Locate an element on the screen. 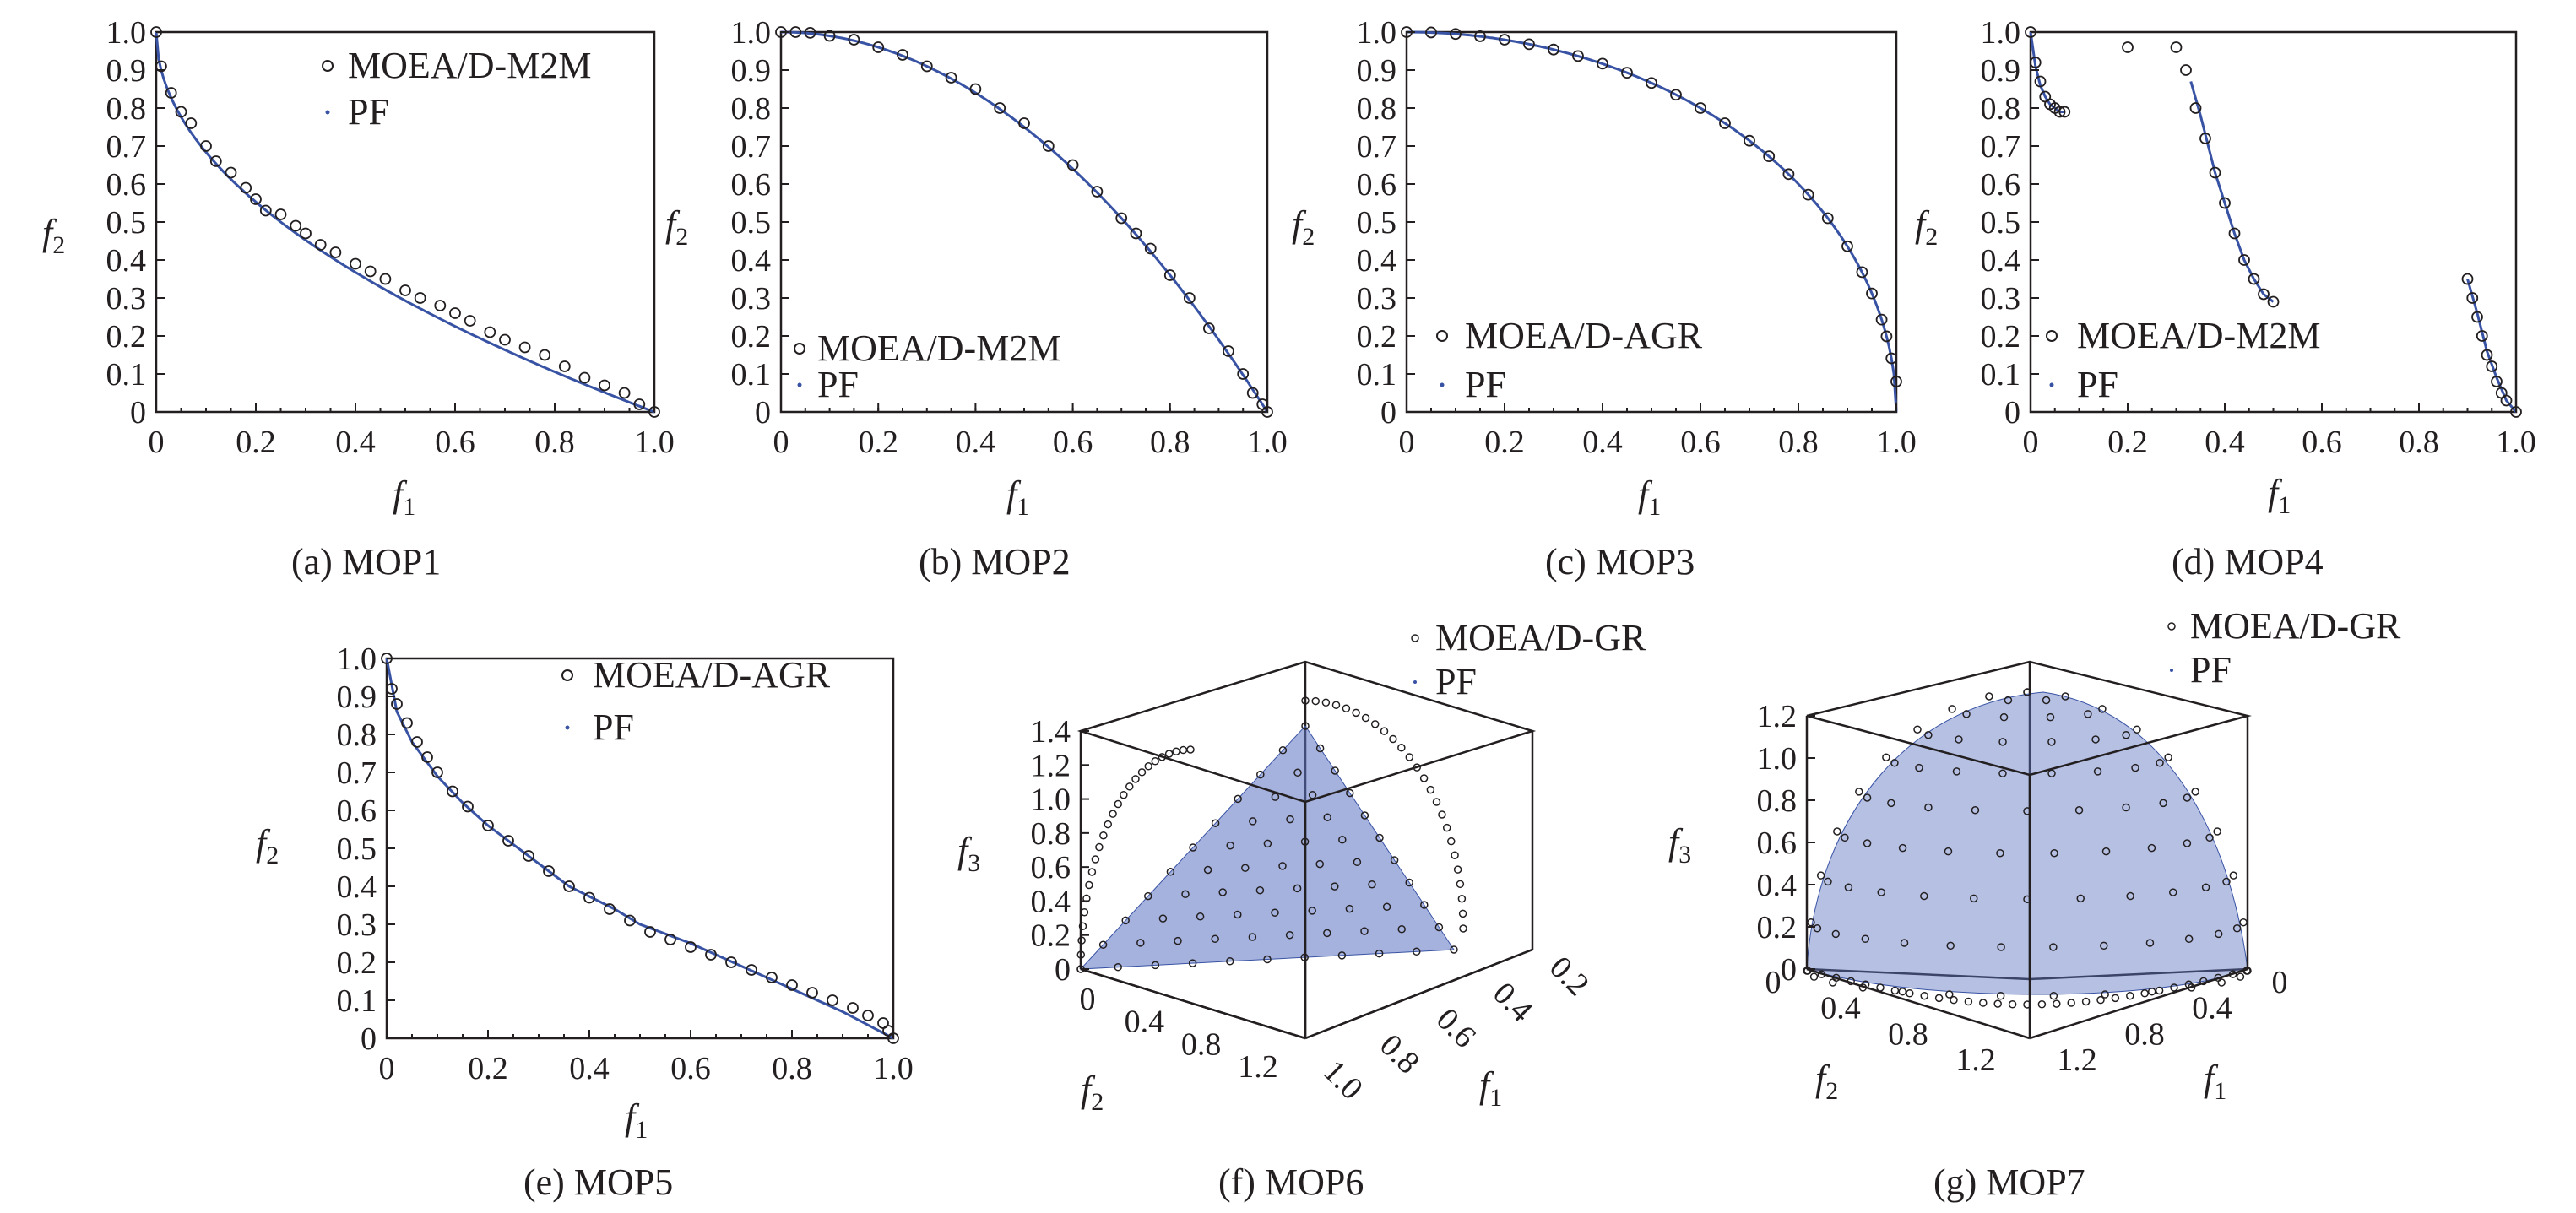 Image resolution: width=2576 pixels, height=1213 pixels. y-tick-label: 0 is located at coordinates (138, 413).